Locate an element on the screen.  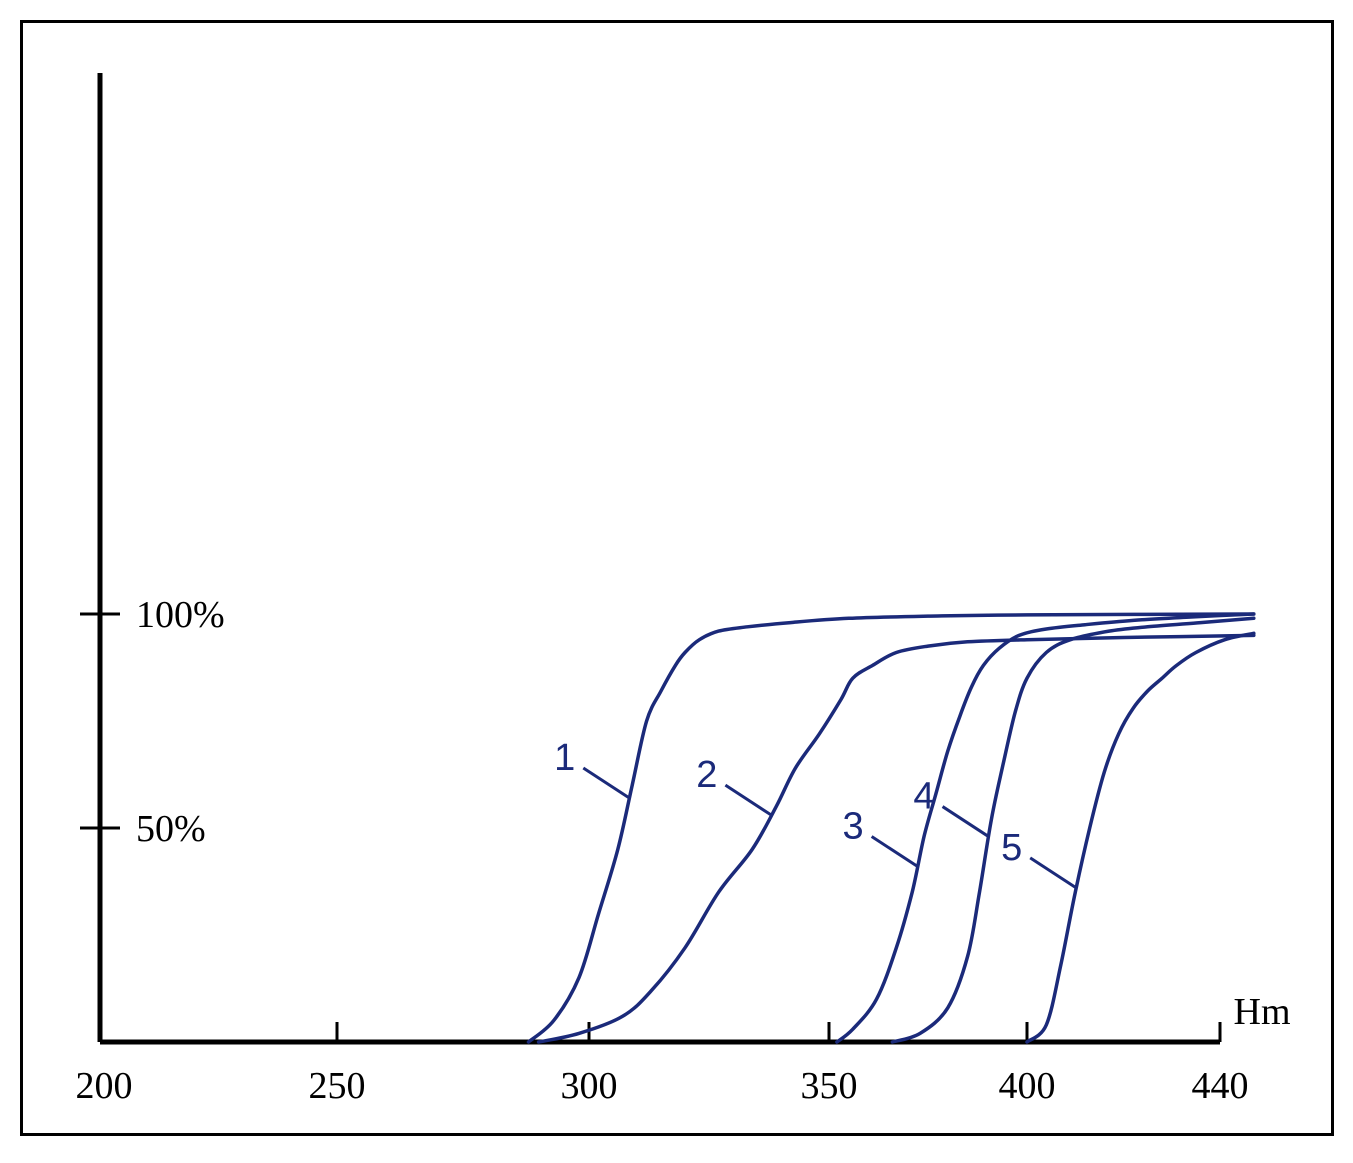
x-tick-label-440: 440 is located at coordinates (1220, 1086).